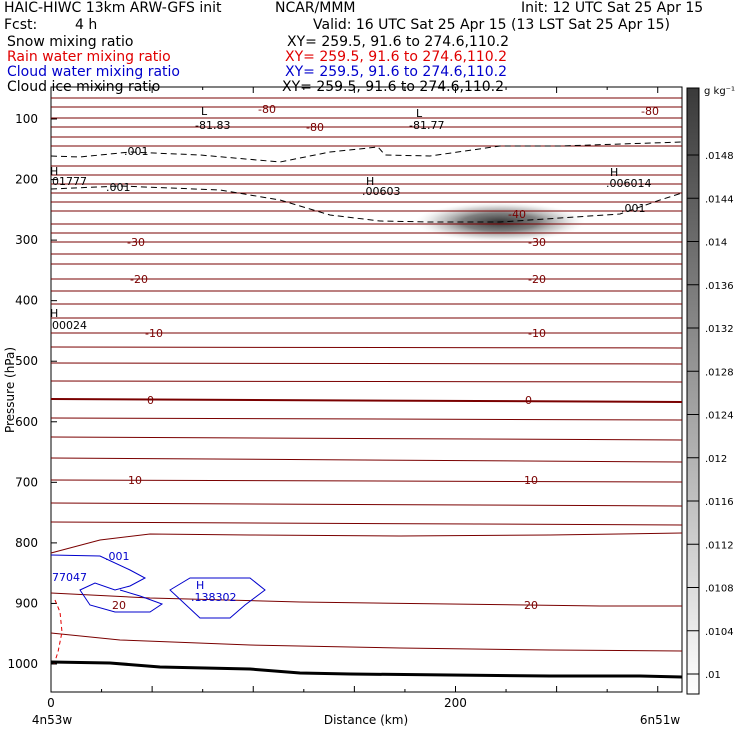 The width and height of the screenshot is (740, 740). I want to click on y-tick-label: 1000, so click(22, 664).